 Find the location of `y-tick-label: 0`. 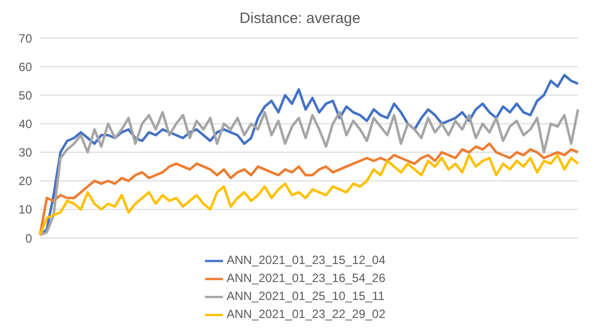

y-tick-label: 0 is located at coordinates (28, 238).